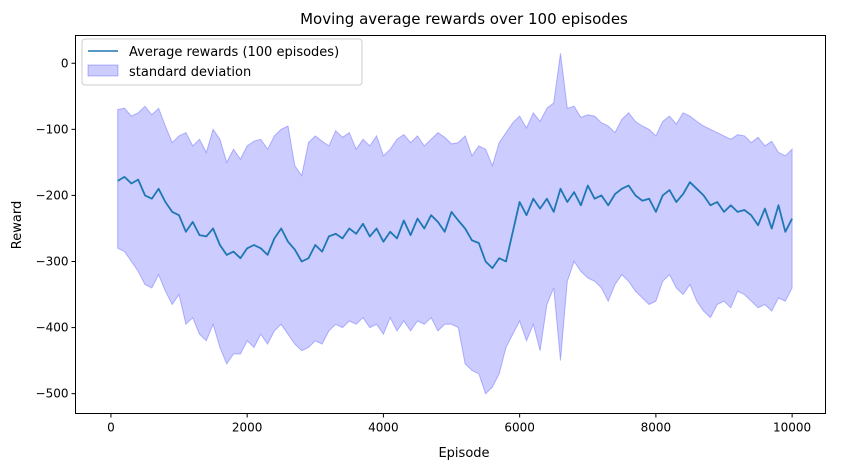 The width and height of the screenshot is (862, 470). I want to click on x-tick-label: 8000, so click(656, 428).